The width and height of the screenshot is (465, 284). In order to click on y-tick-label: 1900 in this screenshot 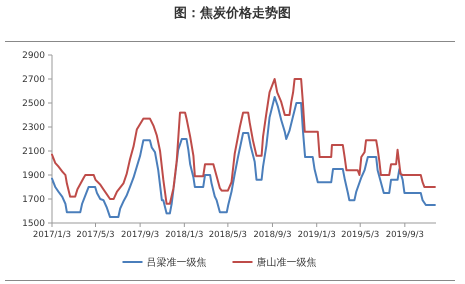, I will do `click(34, 176)`.